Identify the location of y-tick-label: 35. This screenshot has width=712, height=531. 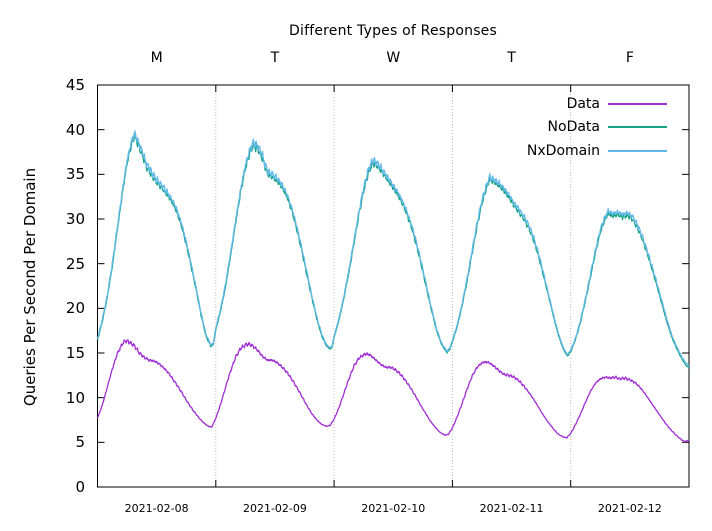
(75, 174).